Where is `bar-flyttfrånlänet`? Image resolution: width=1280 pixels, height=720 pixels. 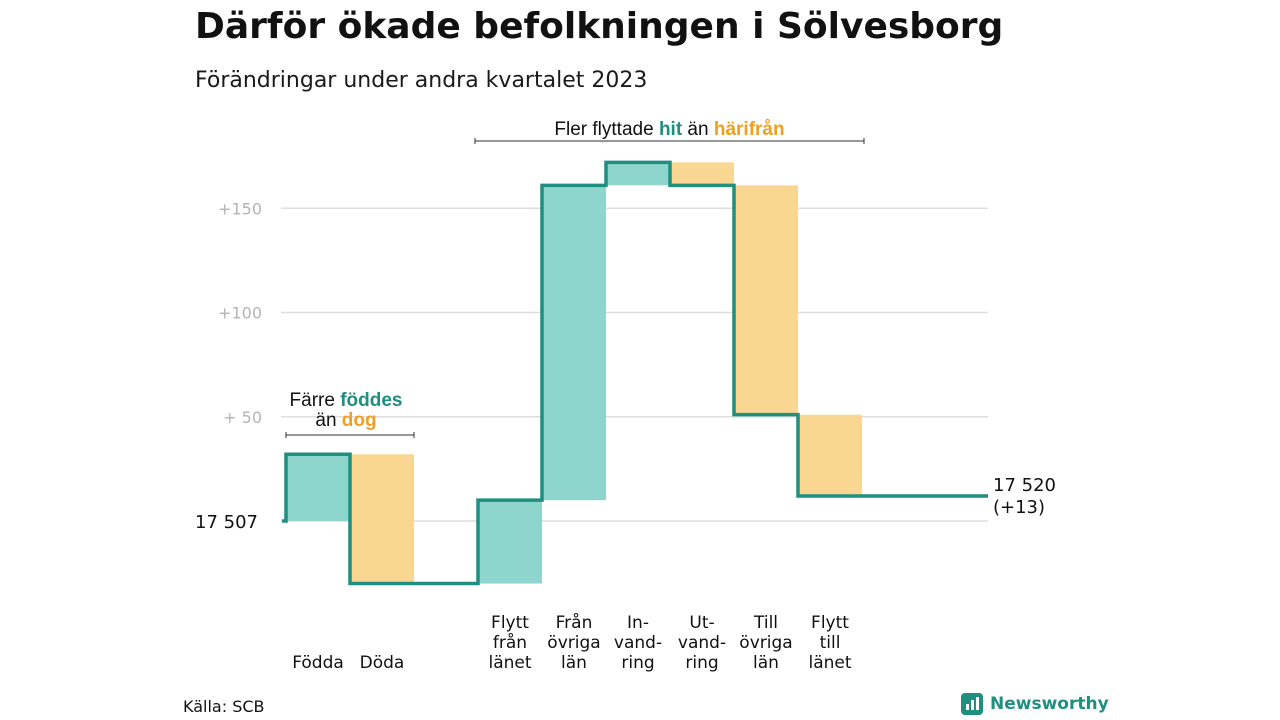 bar-flyttfrånlänet is located at coordinates (510, 542).